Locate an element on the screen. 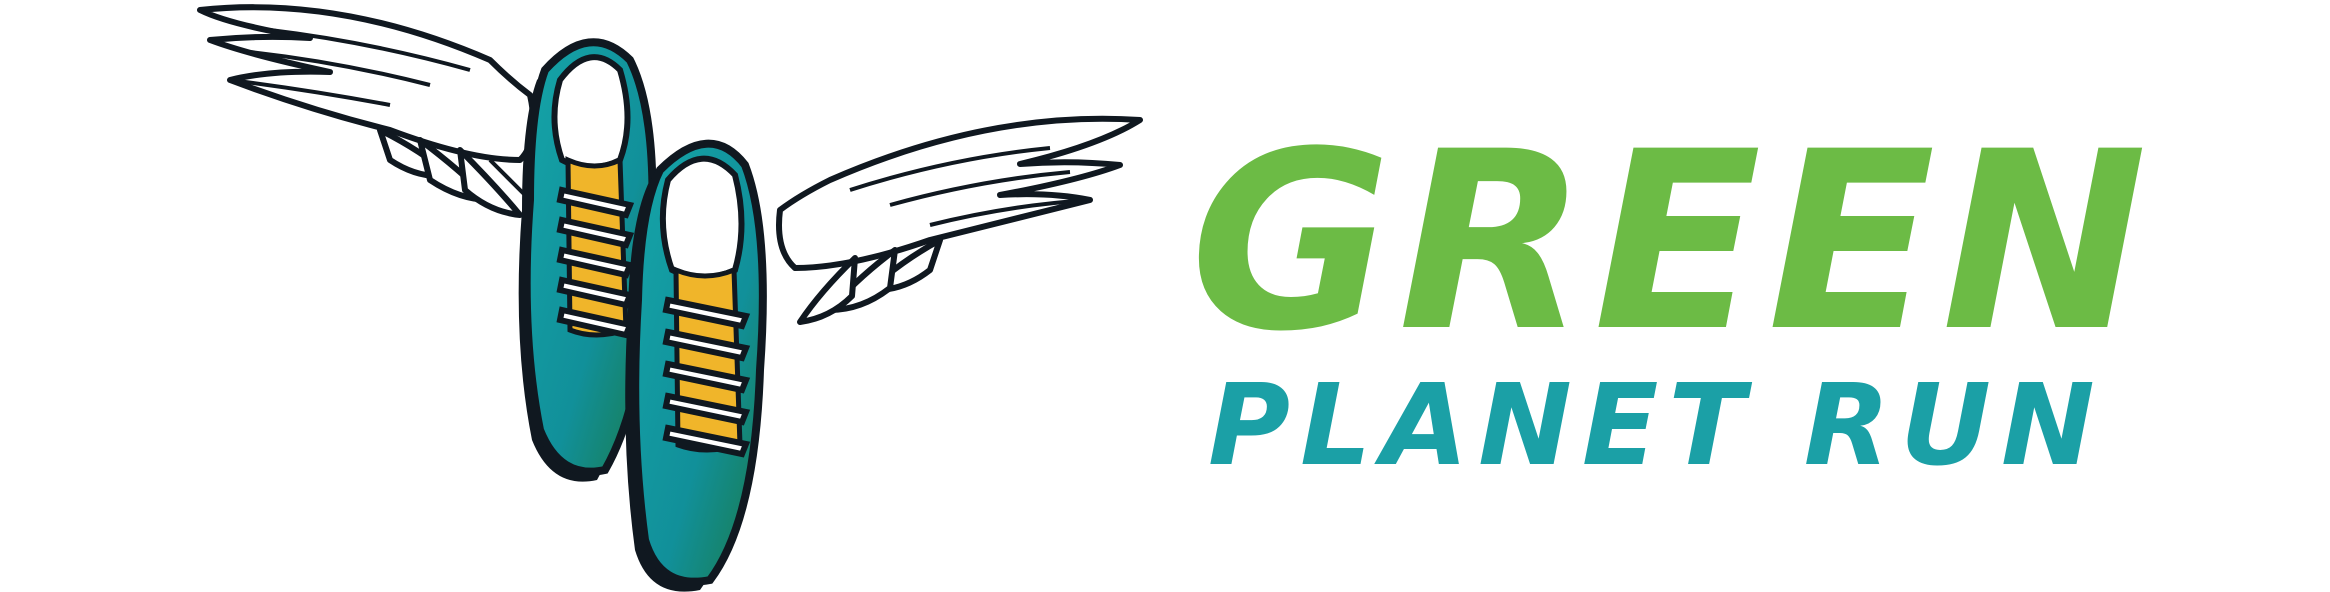 The image size is (2330, 592). left-shoe is located at coordinates (587, 260).